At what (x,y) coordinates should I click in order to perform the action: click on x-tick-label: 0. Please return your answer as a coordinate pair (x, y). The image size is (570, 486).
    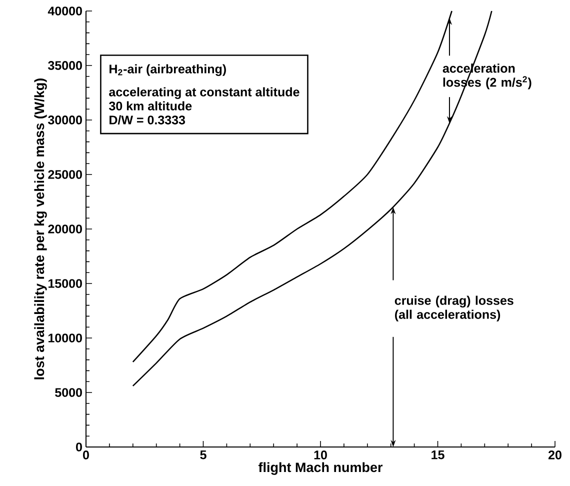
    Looking at the image, I should click on (86, 455).